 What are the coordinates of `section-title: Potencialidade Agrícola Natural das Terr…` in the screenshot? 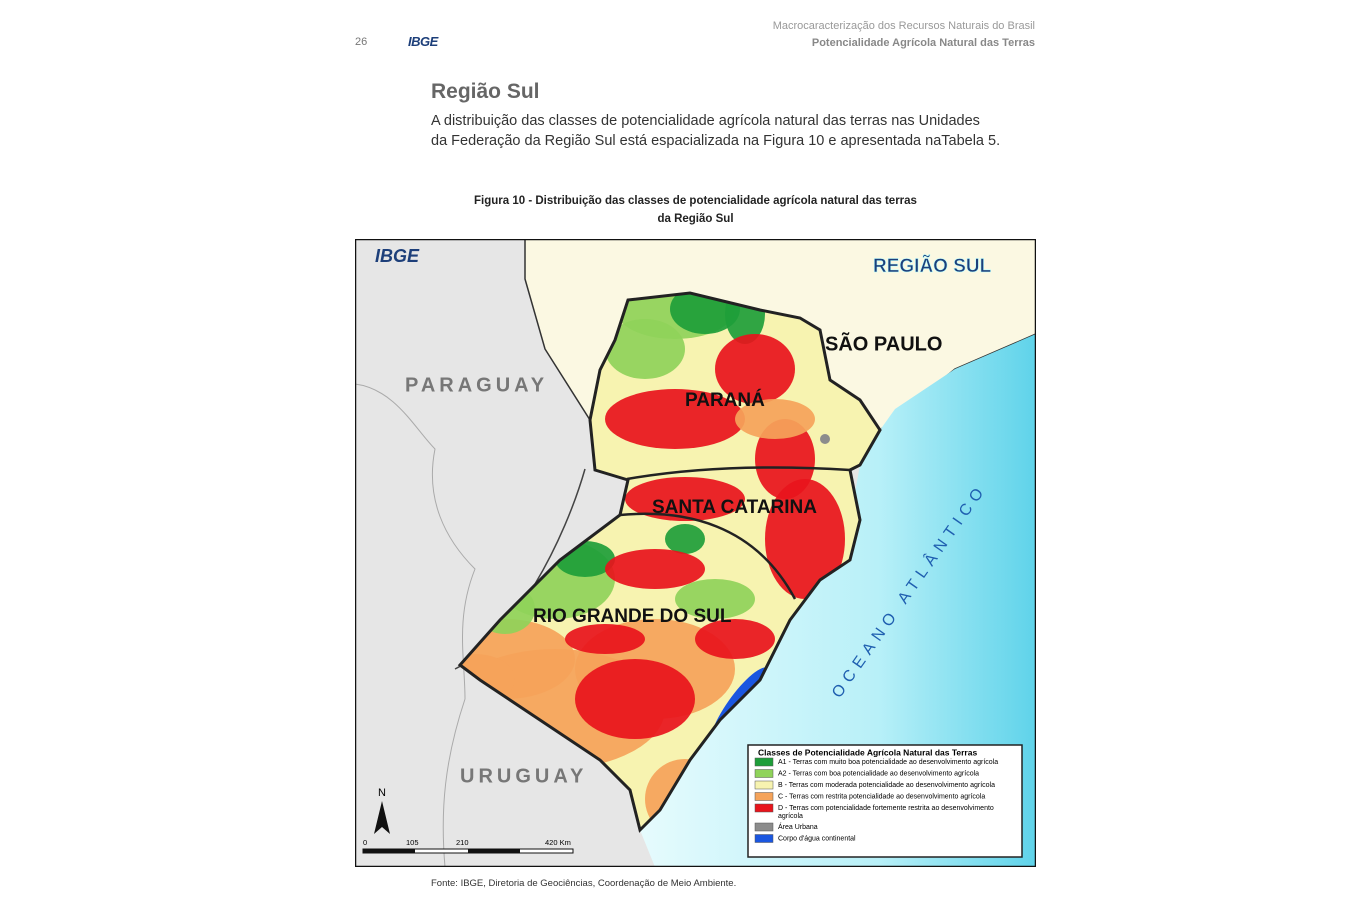 It's located at (923, 43).